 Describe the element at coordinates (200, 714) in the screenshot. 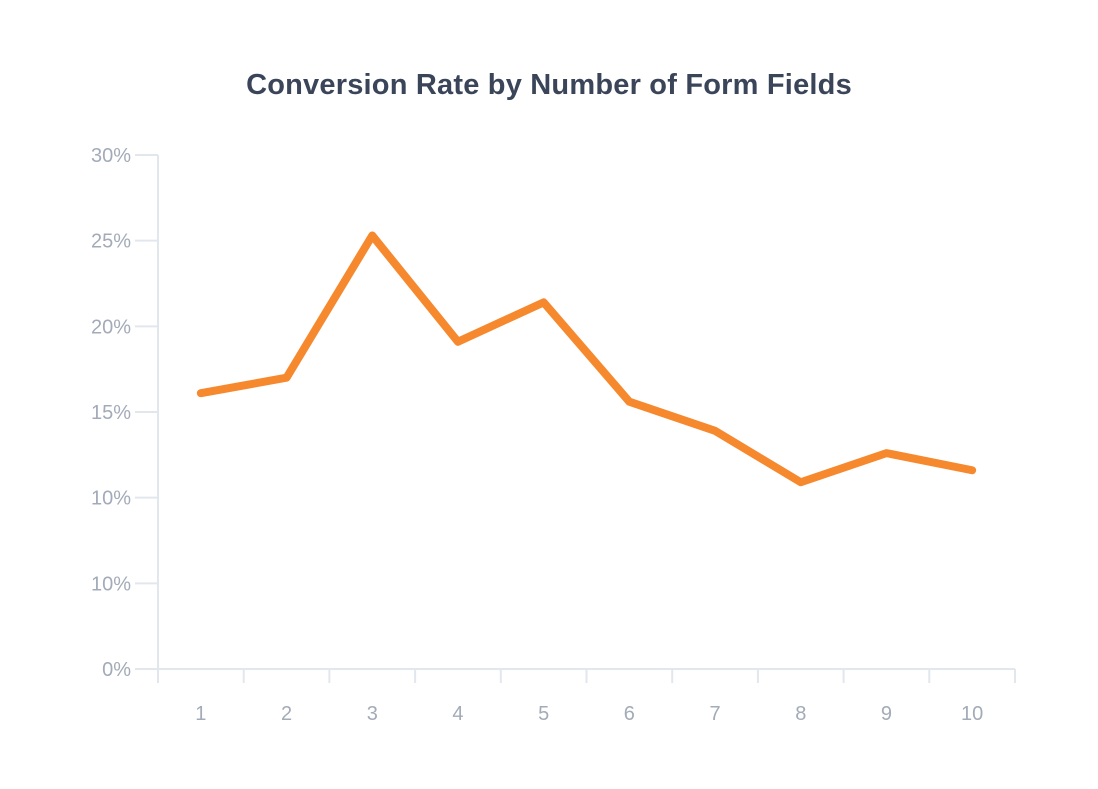

I see `x-axis-tick-label: 1` at that location.